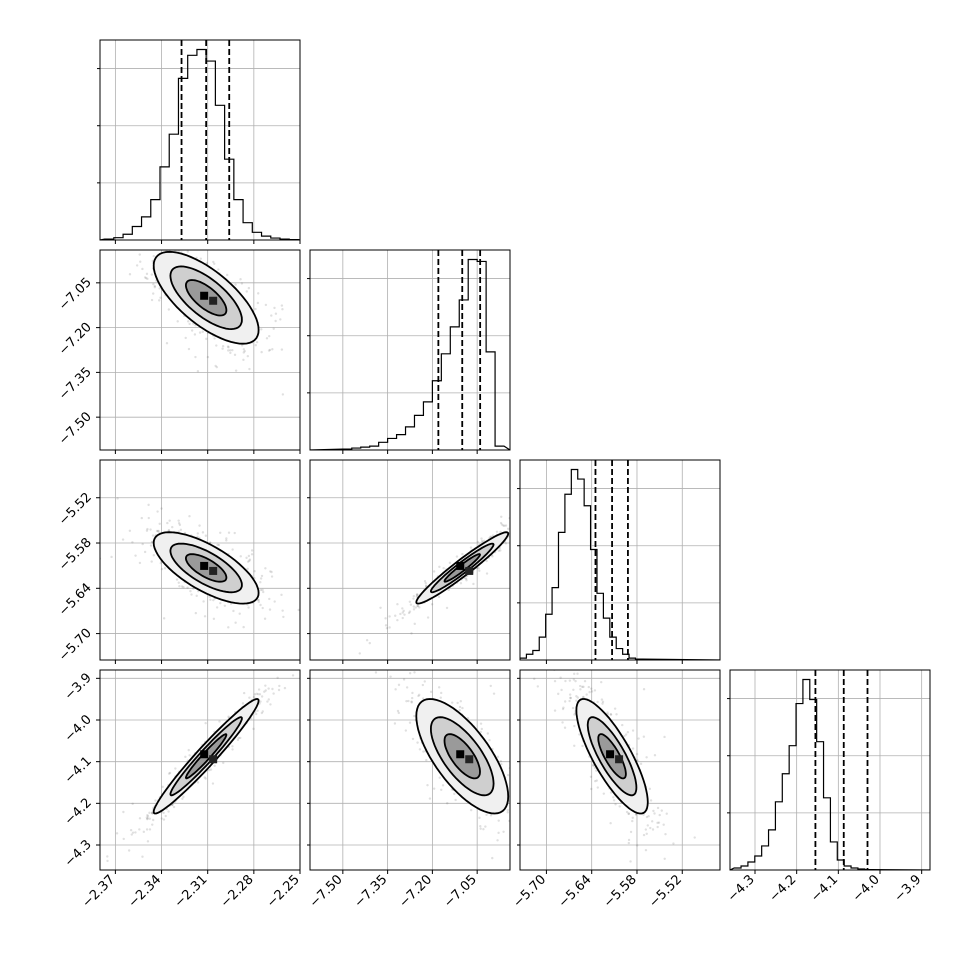 This screenshot has height=970, width=970. I want to click on histogram-steps, so click(410, 354).